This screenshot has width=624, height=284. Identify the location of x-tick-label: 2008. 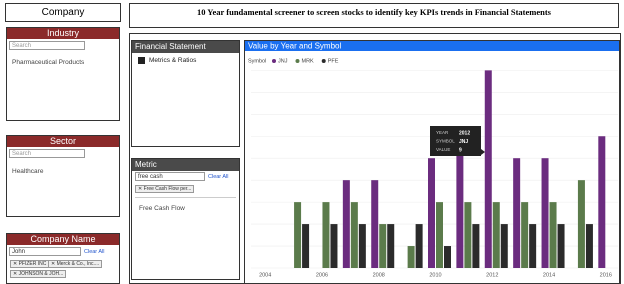
(379, 275).